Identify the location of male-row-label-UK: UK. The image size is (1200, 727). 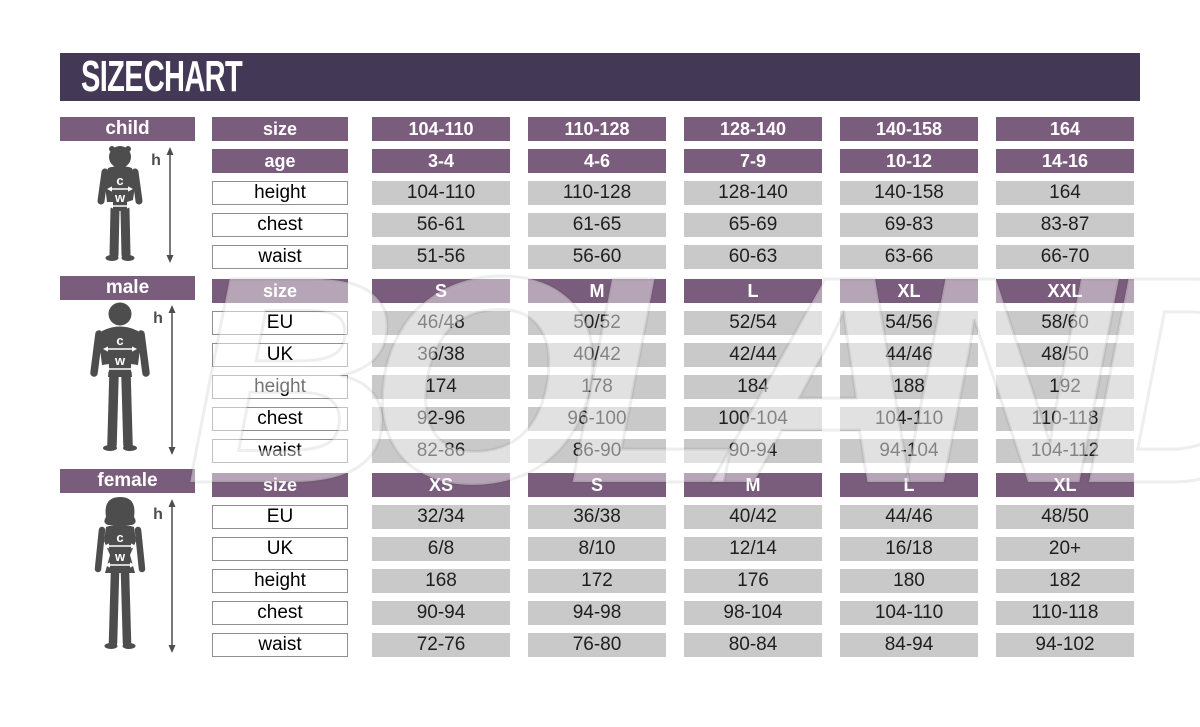
(280, 355).